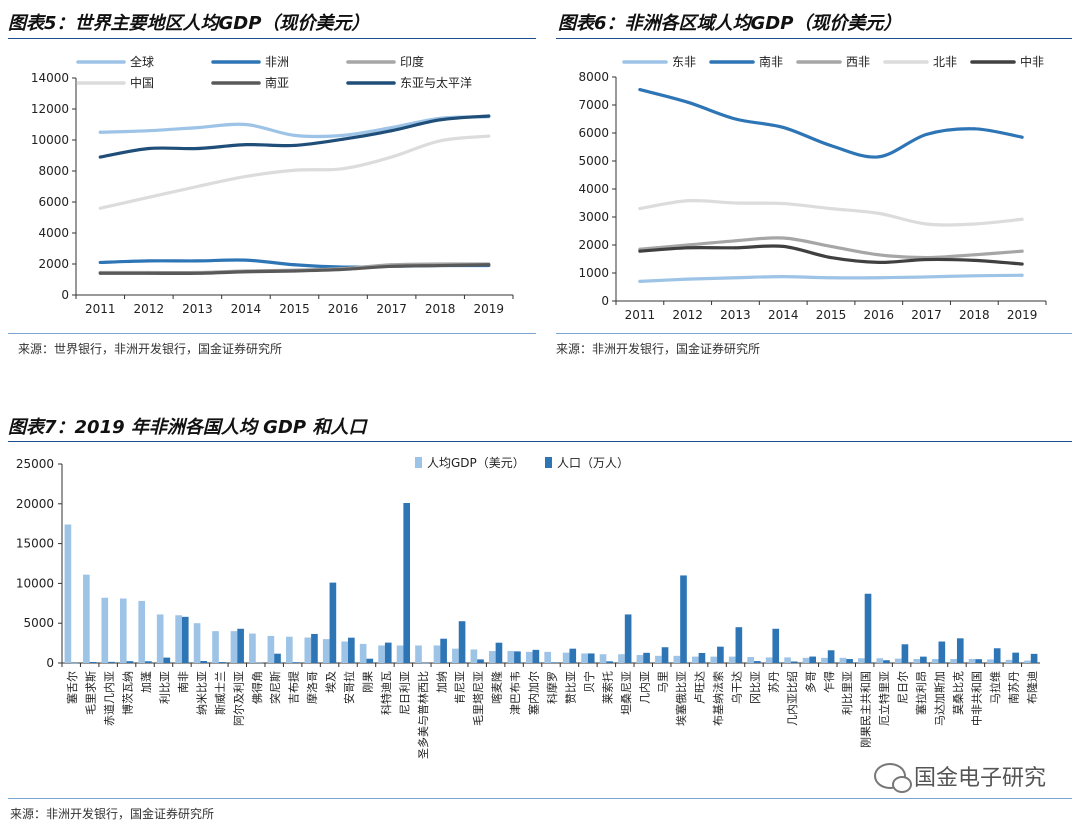  I want to click on chart7-top-rule, so click(540, 441).